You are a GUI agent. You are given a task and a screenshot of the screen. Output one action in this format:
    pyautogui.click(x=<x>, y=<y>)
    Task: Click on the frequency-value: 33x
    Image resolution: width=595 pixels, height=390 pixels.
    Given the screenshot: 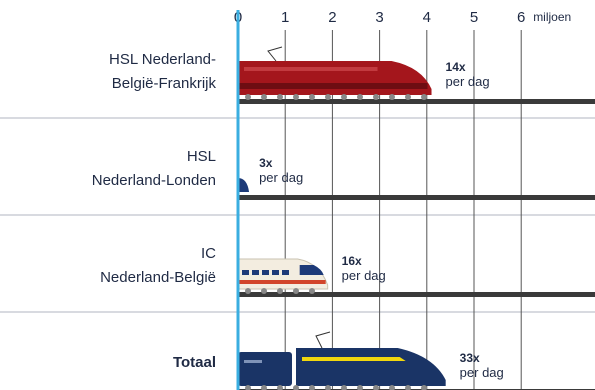 What is the action you would take?
    pyautogui.click(x=470, y=358)
    